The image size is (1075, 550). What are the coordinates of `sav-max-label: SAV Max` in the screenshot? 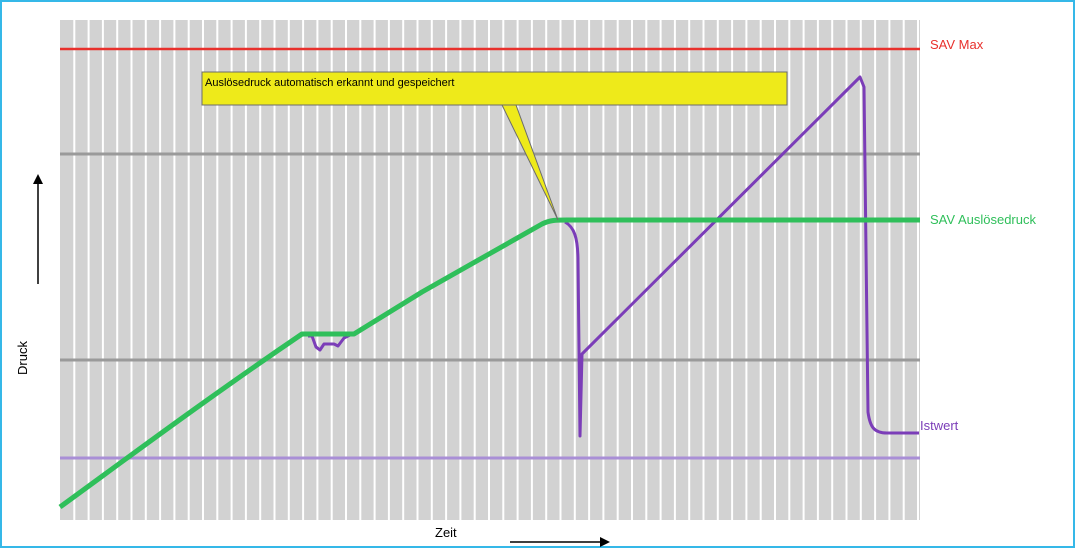 It's located at (957, 44).